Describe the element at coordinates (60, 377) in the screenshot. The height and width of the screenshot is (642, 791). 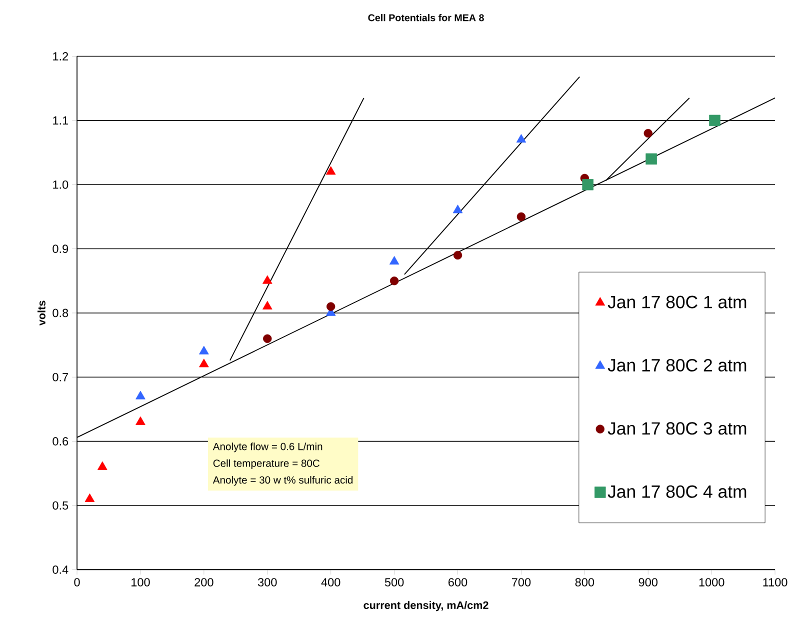
I see `y-tick-label: 0.7` at that location.